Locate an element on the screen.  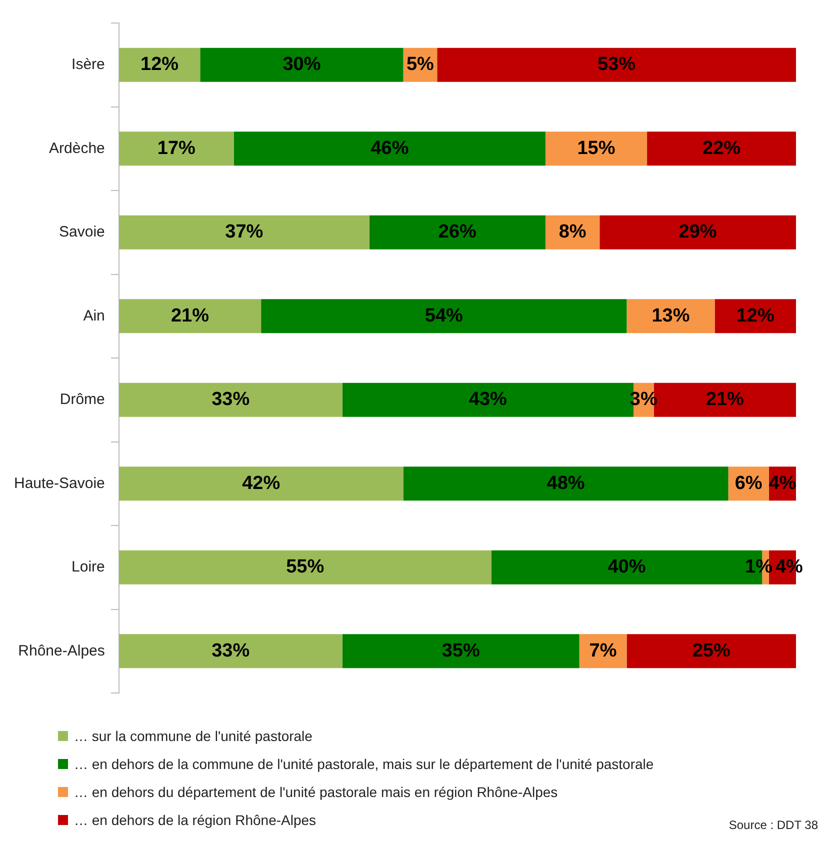
data-label: 46% is located at coordinates (389, 148).